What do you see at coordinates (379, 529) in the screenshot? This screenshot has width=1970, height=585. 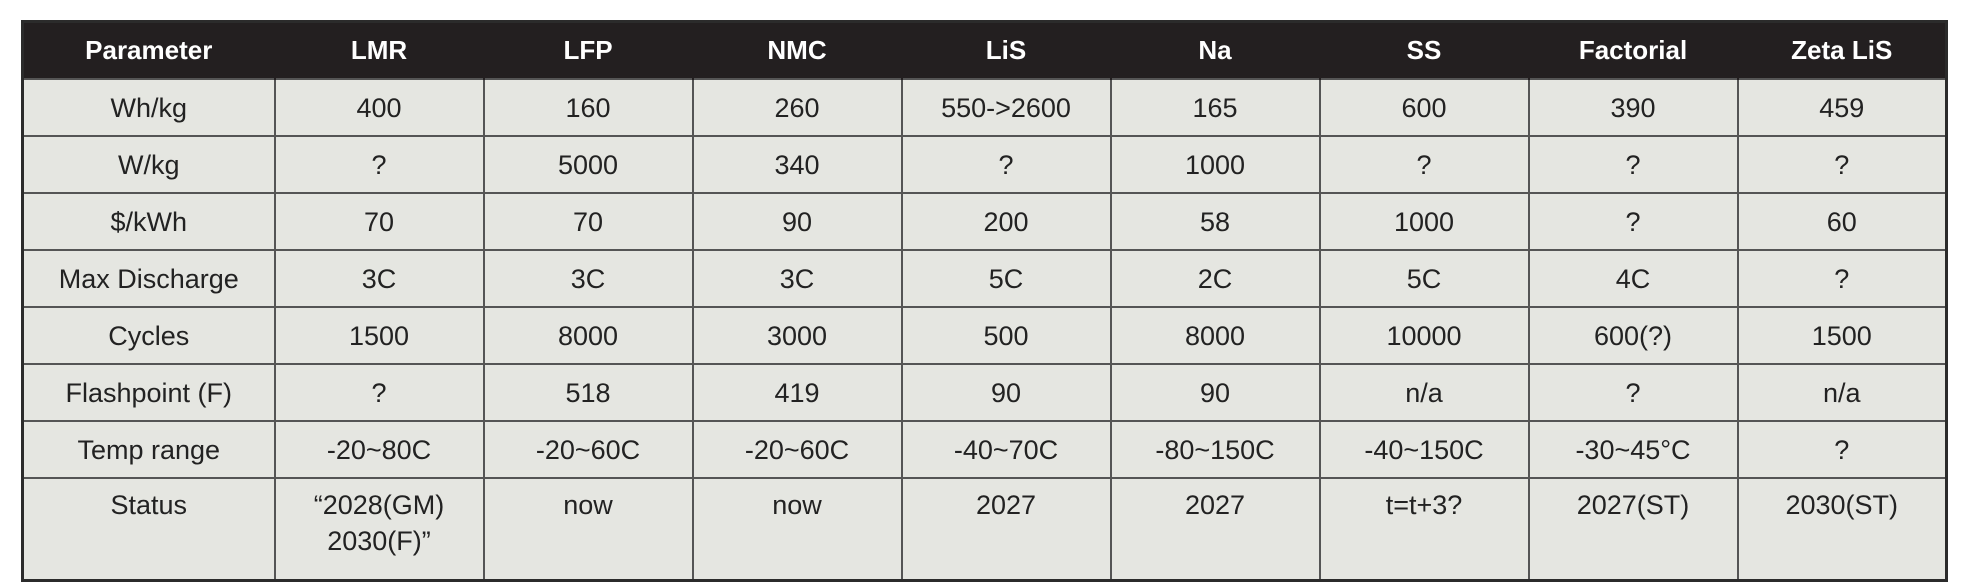 I see `table-cell: “2028(GM) 2030(F)”` at bounding box center [379, 529].